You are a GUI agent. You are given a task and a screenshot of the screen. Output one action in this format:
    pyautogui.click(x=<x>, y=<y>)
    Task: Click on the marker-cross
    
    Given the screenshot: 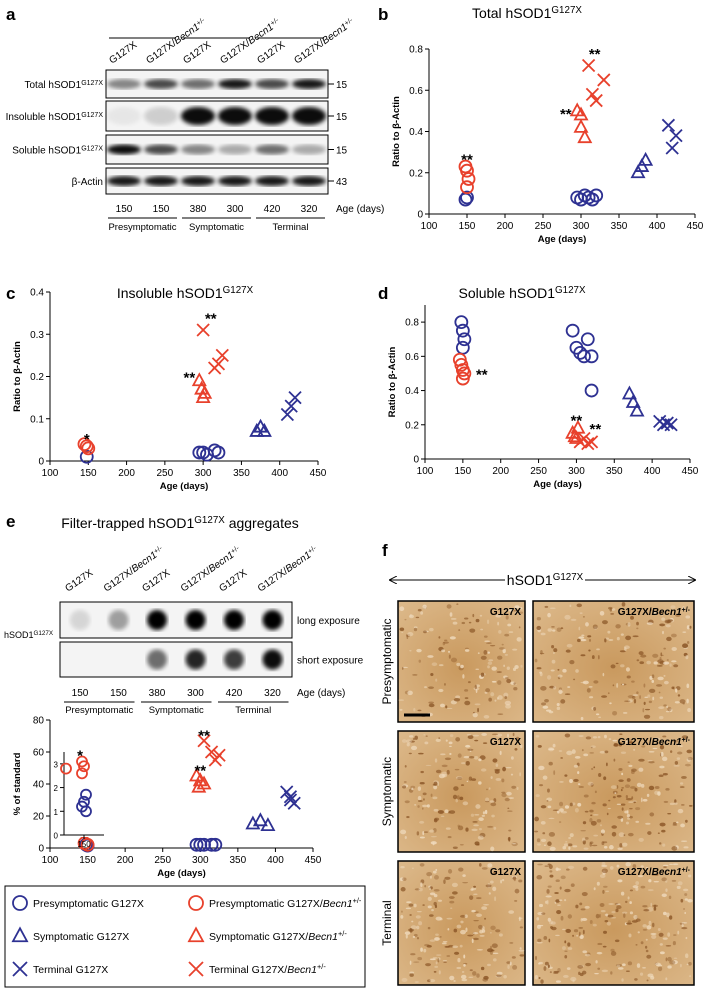 What is the action you would take?
    pyautogui.click(x=204, y=741)
    